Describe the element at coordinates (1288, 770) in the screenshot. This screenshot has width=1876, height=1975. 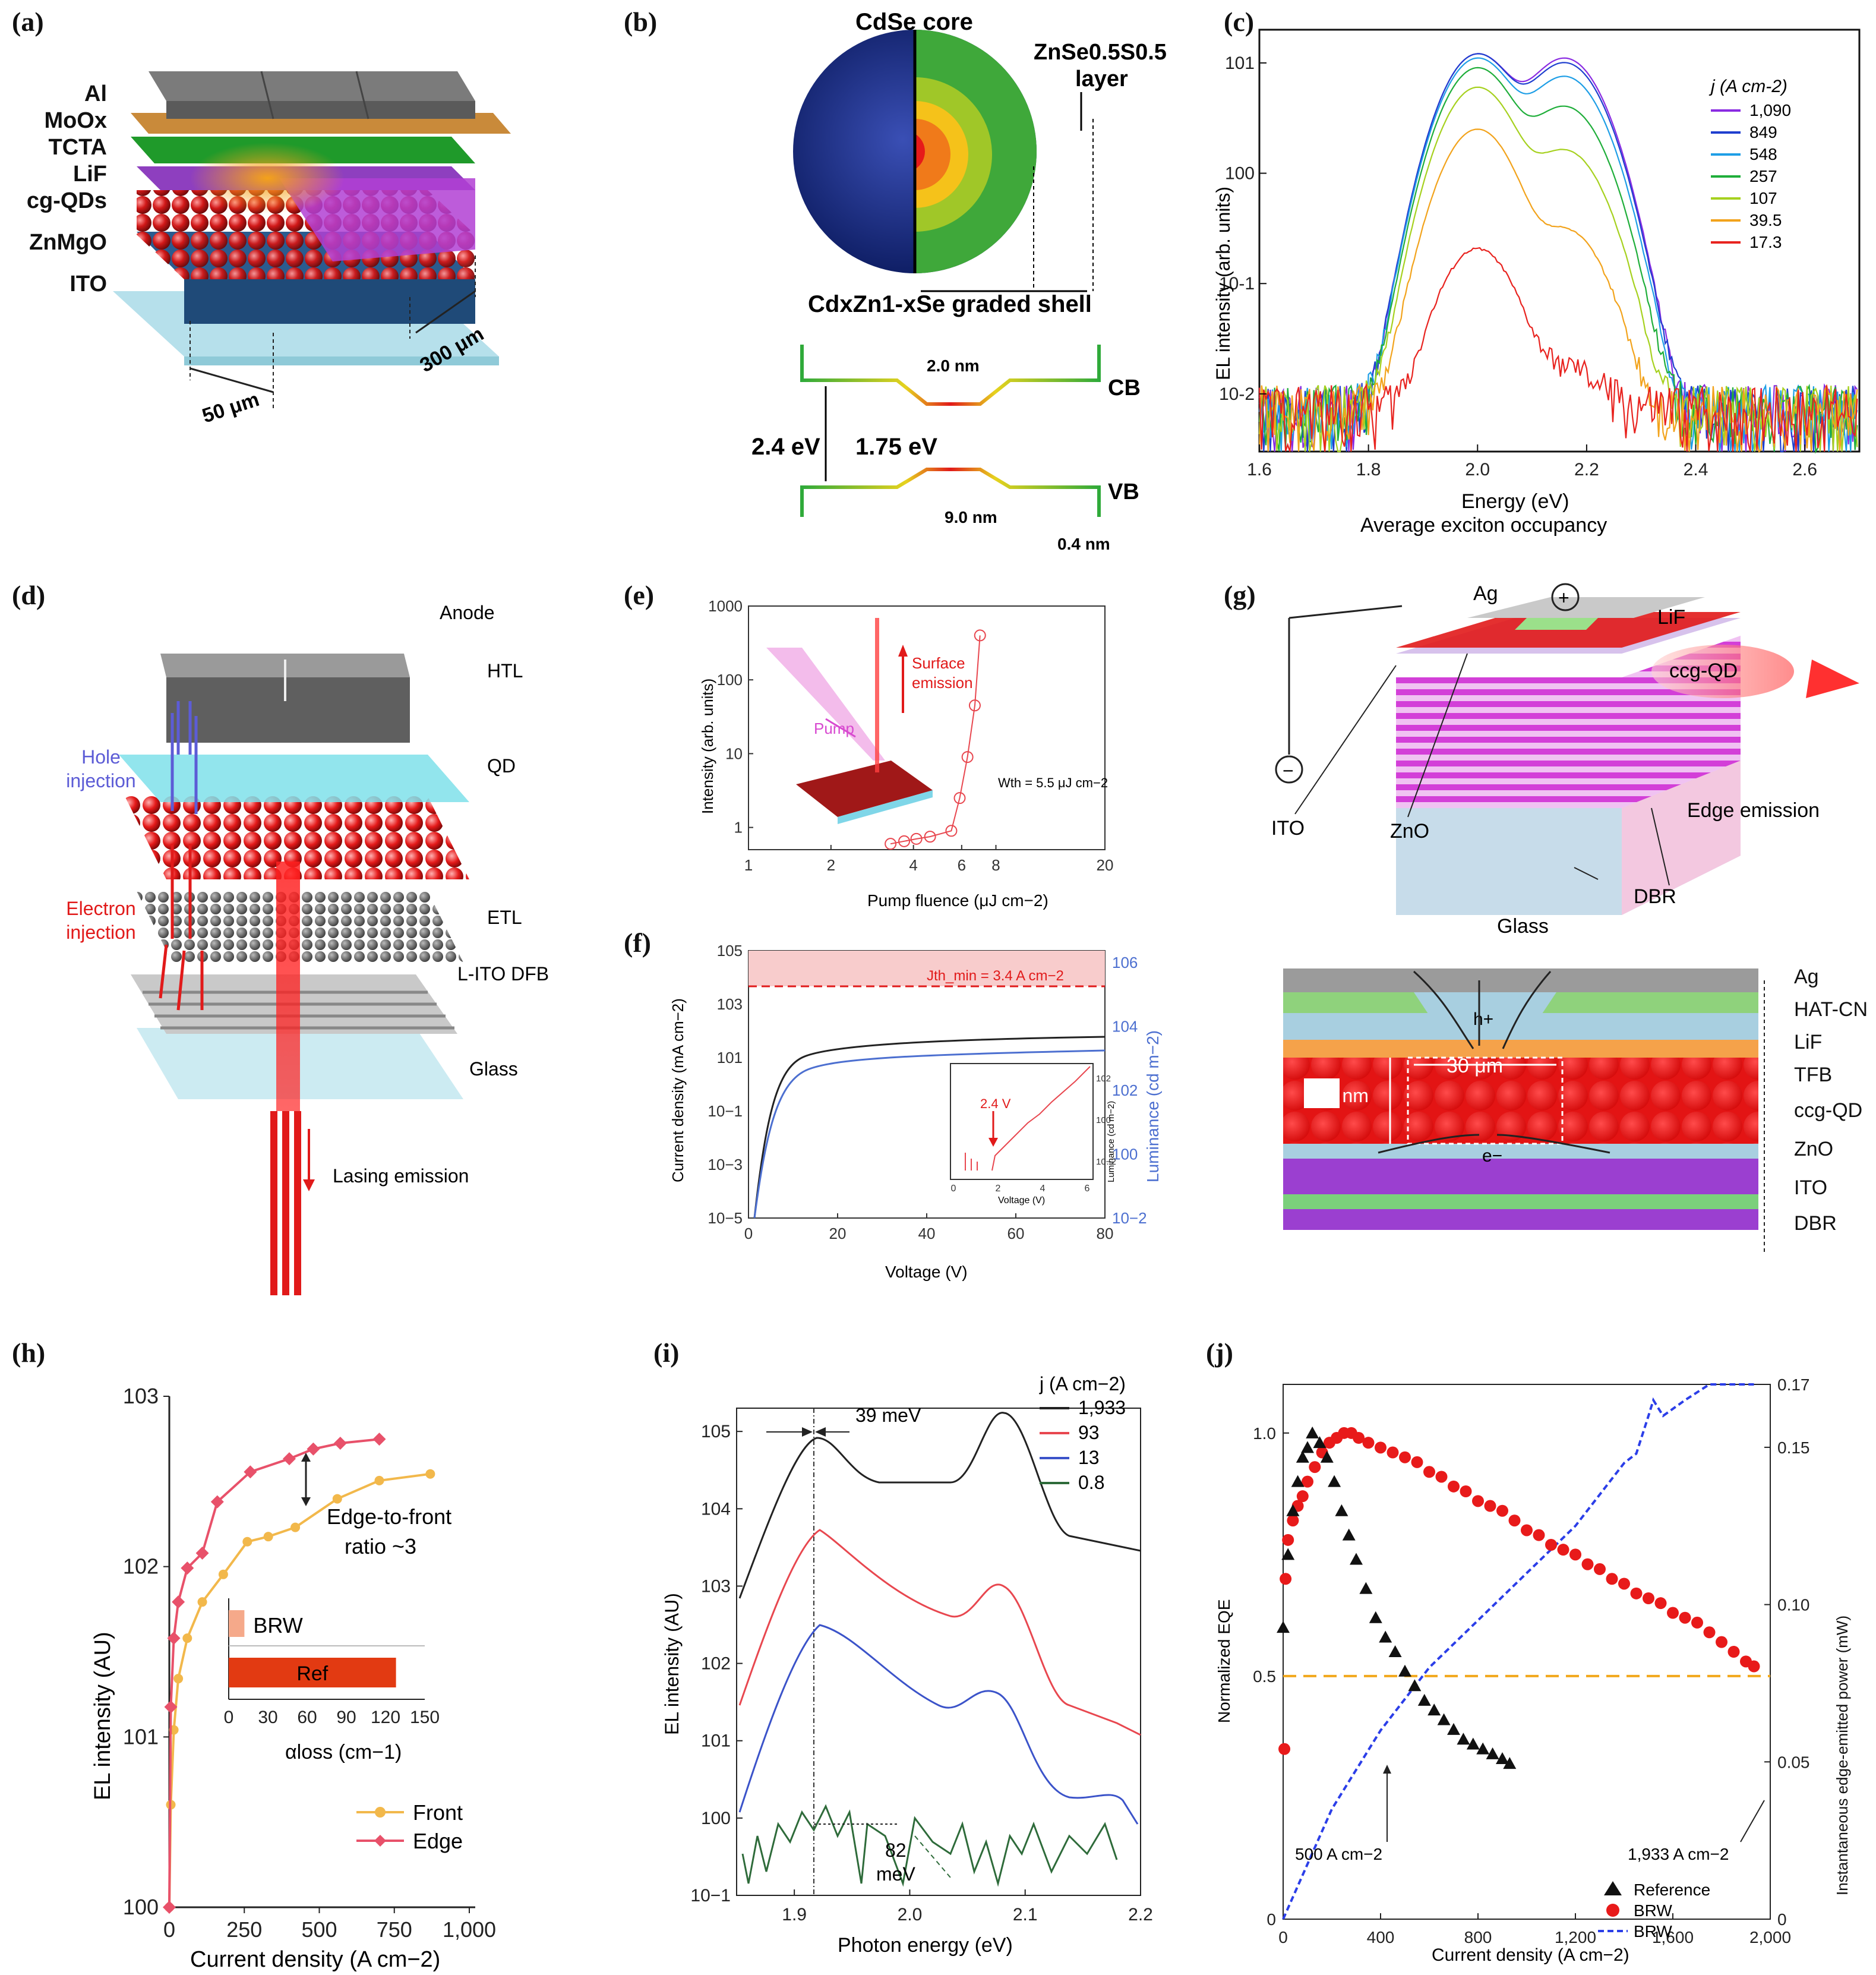
I see `minus-sign: −` at that location.